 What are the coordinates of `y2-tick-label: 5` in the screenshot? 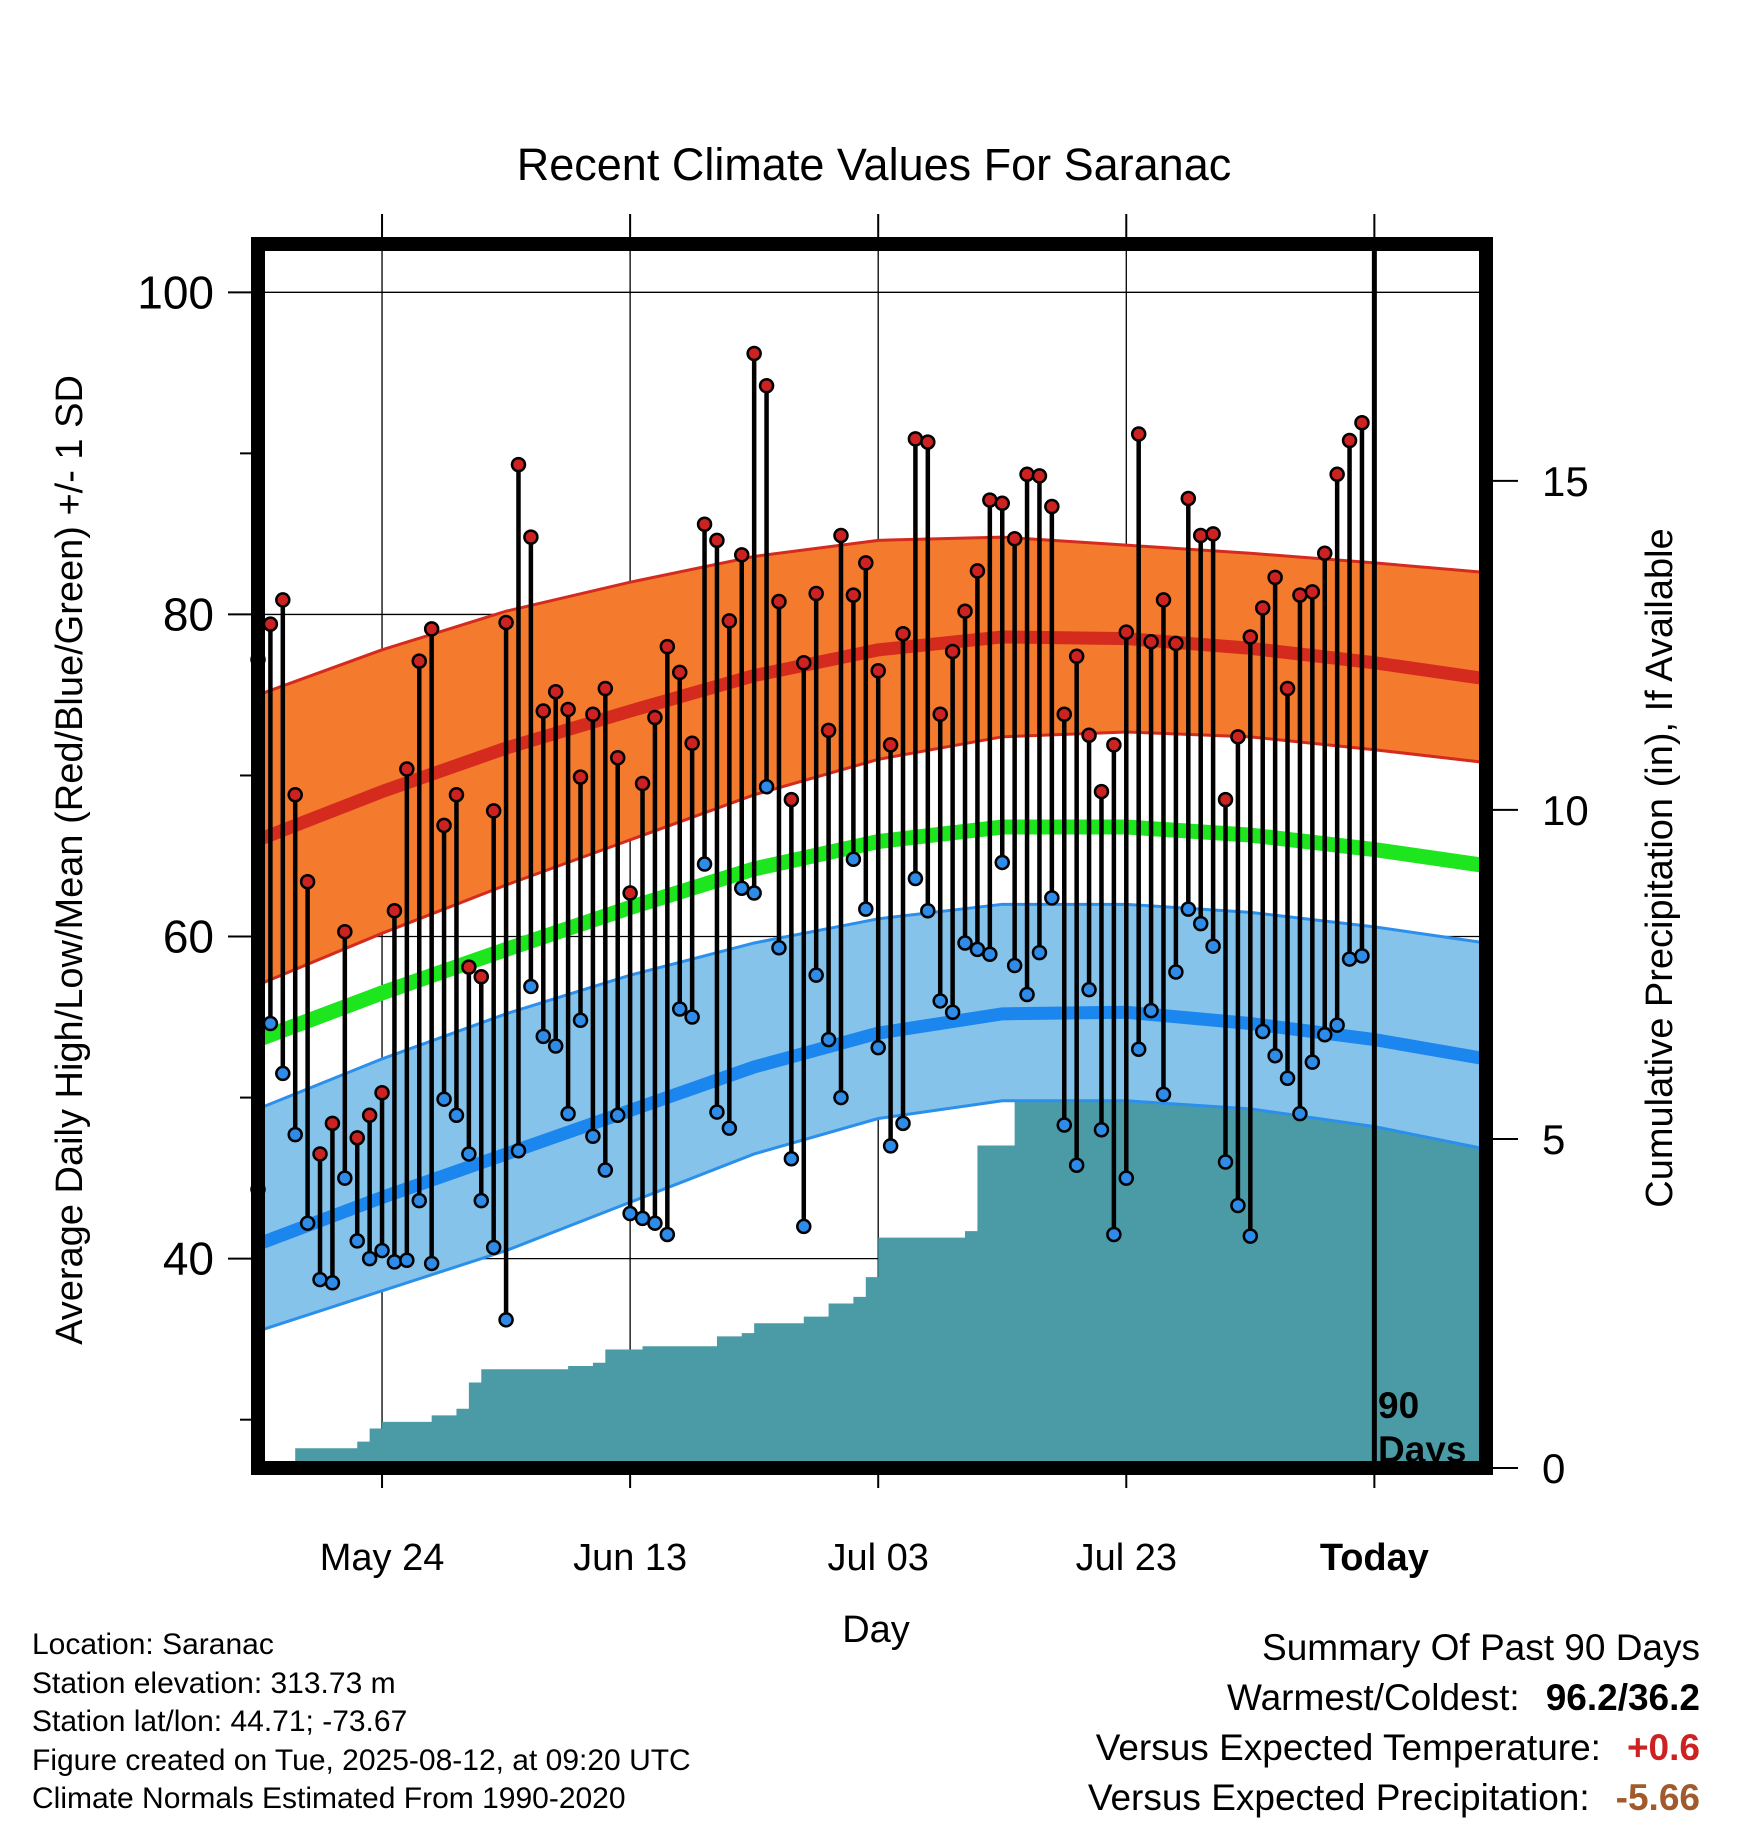 It's located at (1553, 1139).